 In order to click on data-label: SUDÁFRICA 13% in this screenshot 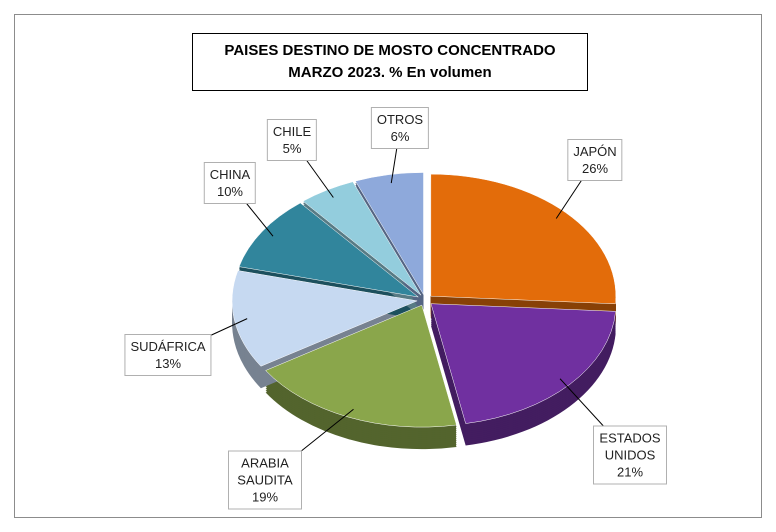, I will do `click(168, 355)`.